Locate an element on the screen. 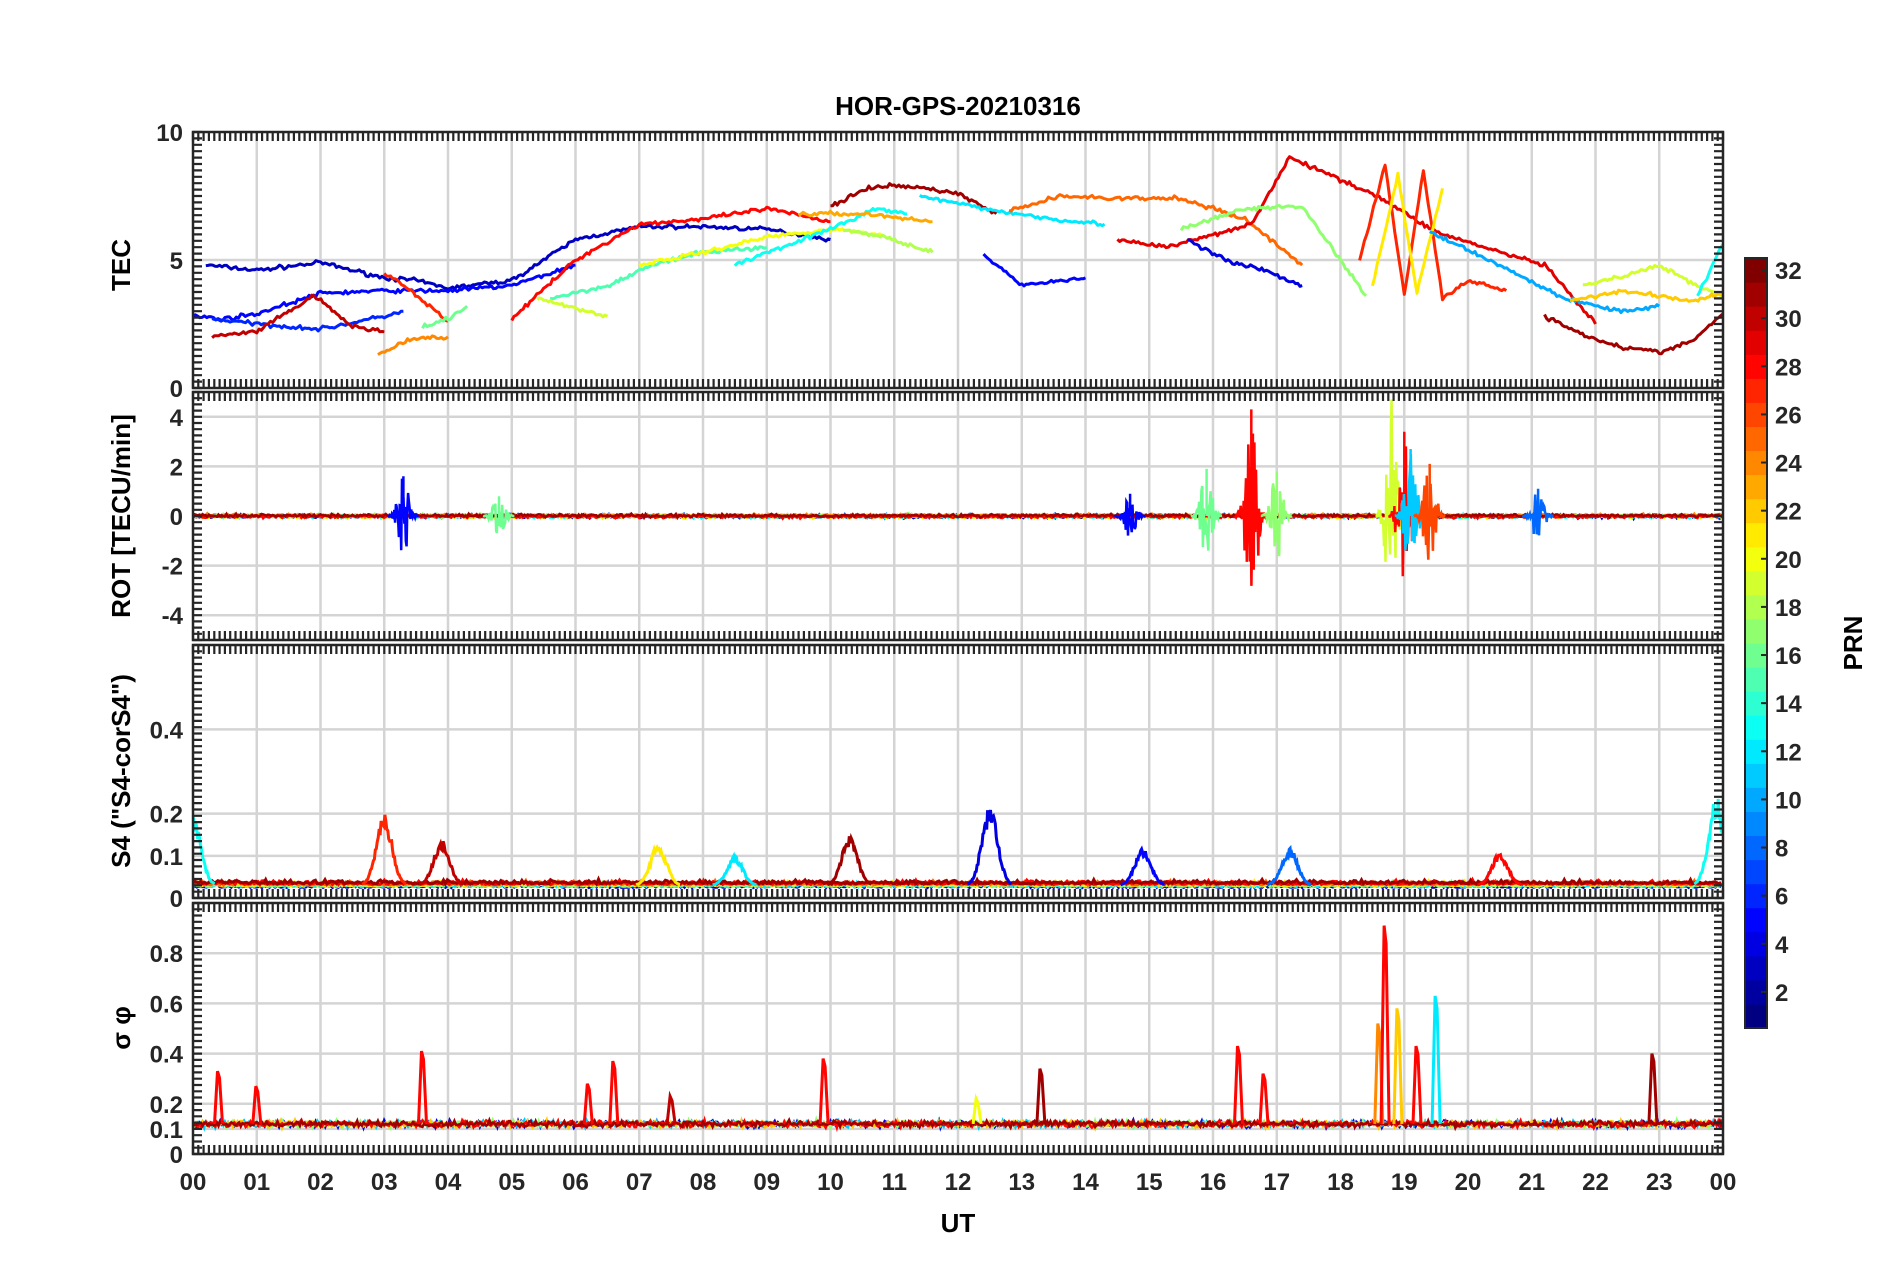 The height and width of the screenshot is (1272, 1902). colorbar-tick-label: 24 is located at coordinates (1788, 464).